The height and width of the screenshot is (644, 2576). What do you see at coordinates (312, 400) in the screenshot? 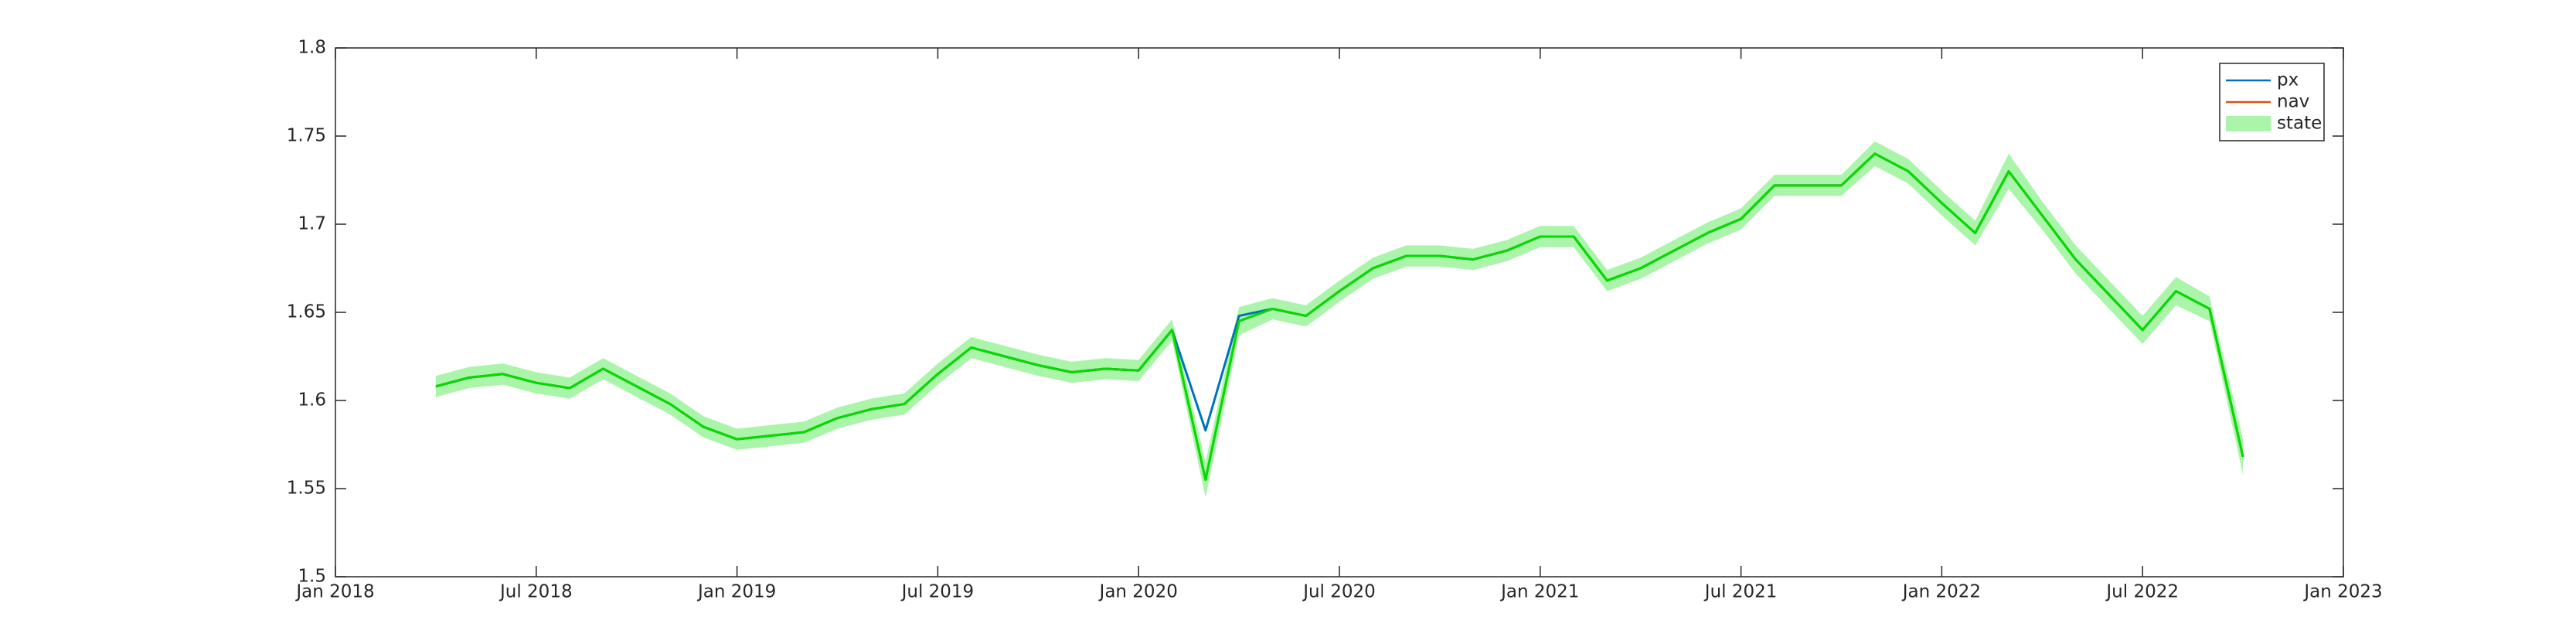
I see `y-tick-label: 1.6` at bounding box center [312, 400].